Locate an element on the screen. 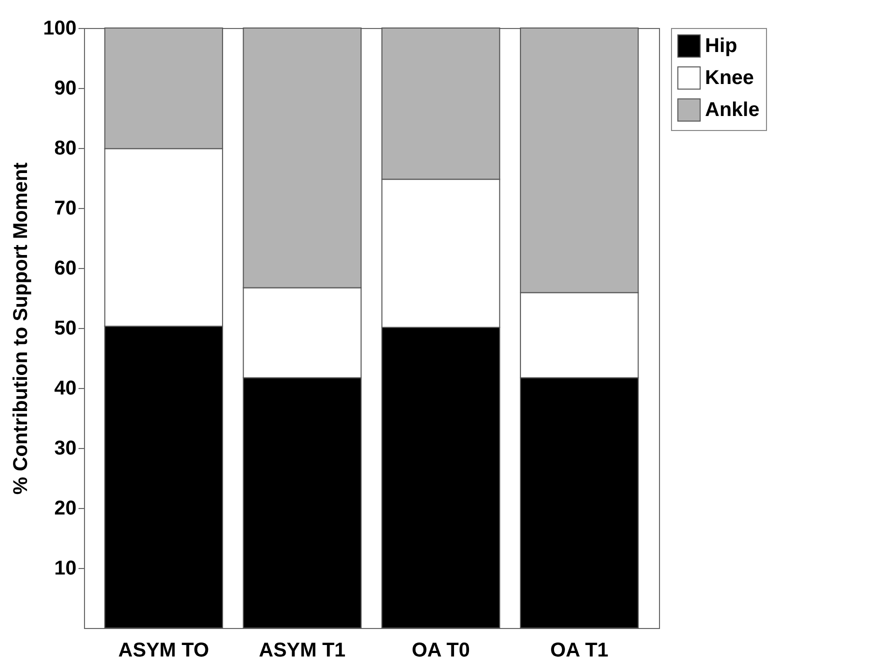 This screenshot has height=667, width=894. x-tick-label: OA T0 is located at coordinates (441, 651).